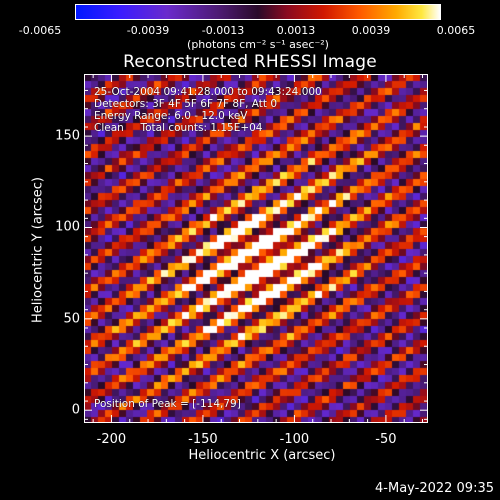  What do you see at coordinates (67, 227) in the screenshot?
I see `y-tick-label: 100` at bounding box center [67, 227].